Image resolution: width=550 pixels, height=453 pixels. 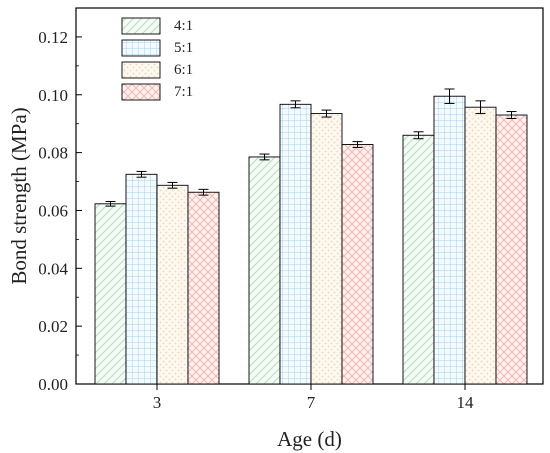 What do you see at coordinates (53, 37) in the screenshot?
I see `y-tick-label: 0.12` at bounding box center [53, 37].